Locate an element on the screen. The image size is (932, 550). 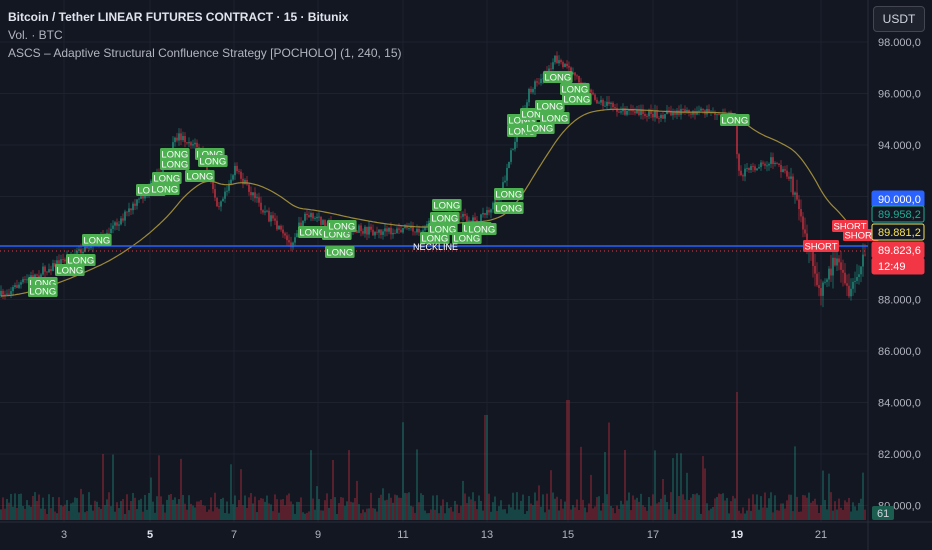
time-tick-label: 9 is located at coordinates (318, 535).